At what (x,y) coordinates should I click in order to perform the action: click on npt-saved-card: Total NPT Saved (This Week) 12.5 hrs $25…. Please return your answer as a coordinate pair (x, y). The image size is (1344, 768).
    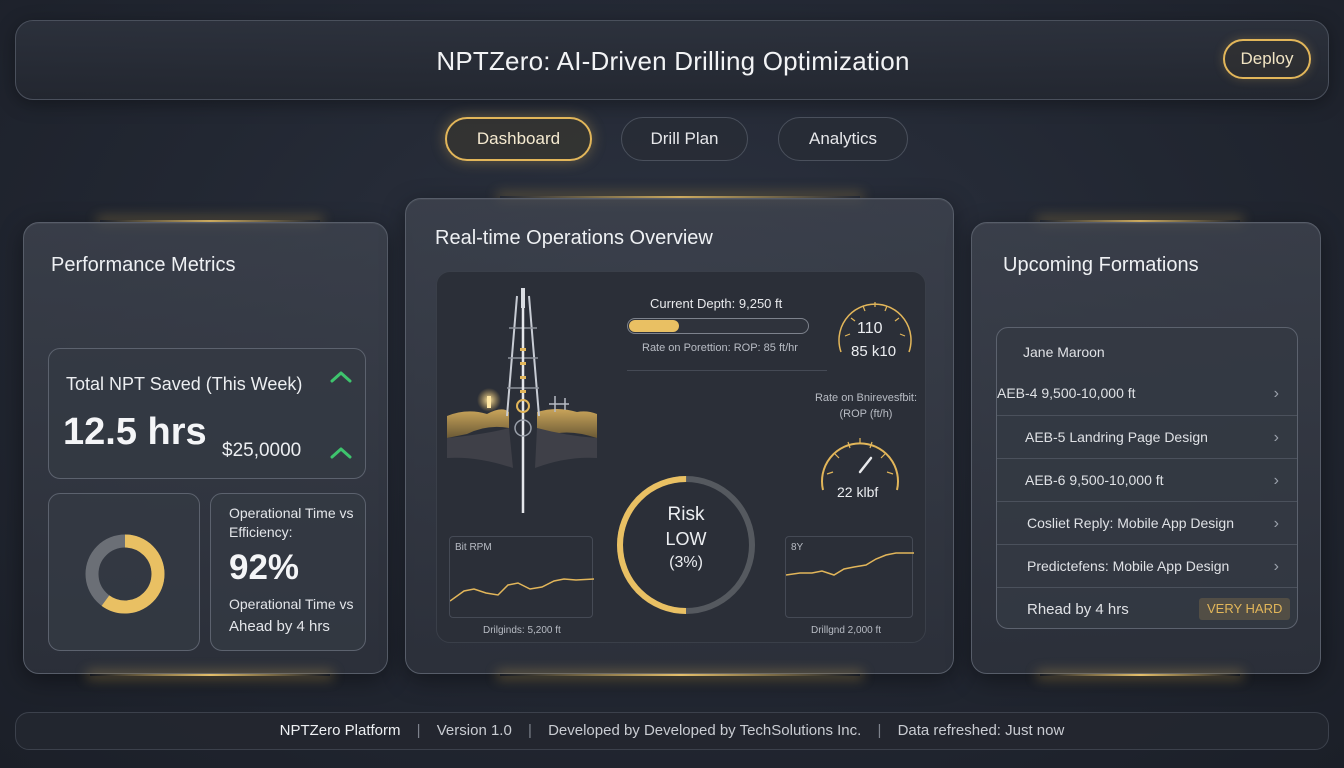
    Looking at the image, I should click on (207, 413).